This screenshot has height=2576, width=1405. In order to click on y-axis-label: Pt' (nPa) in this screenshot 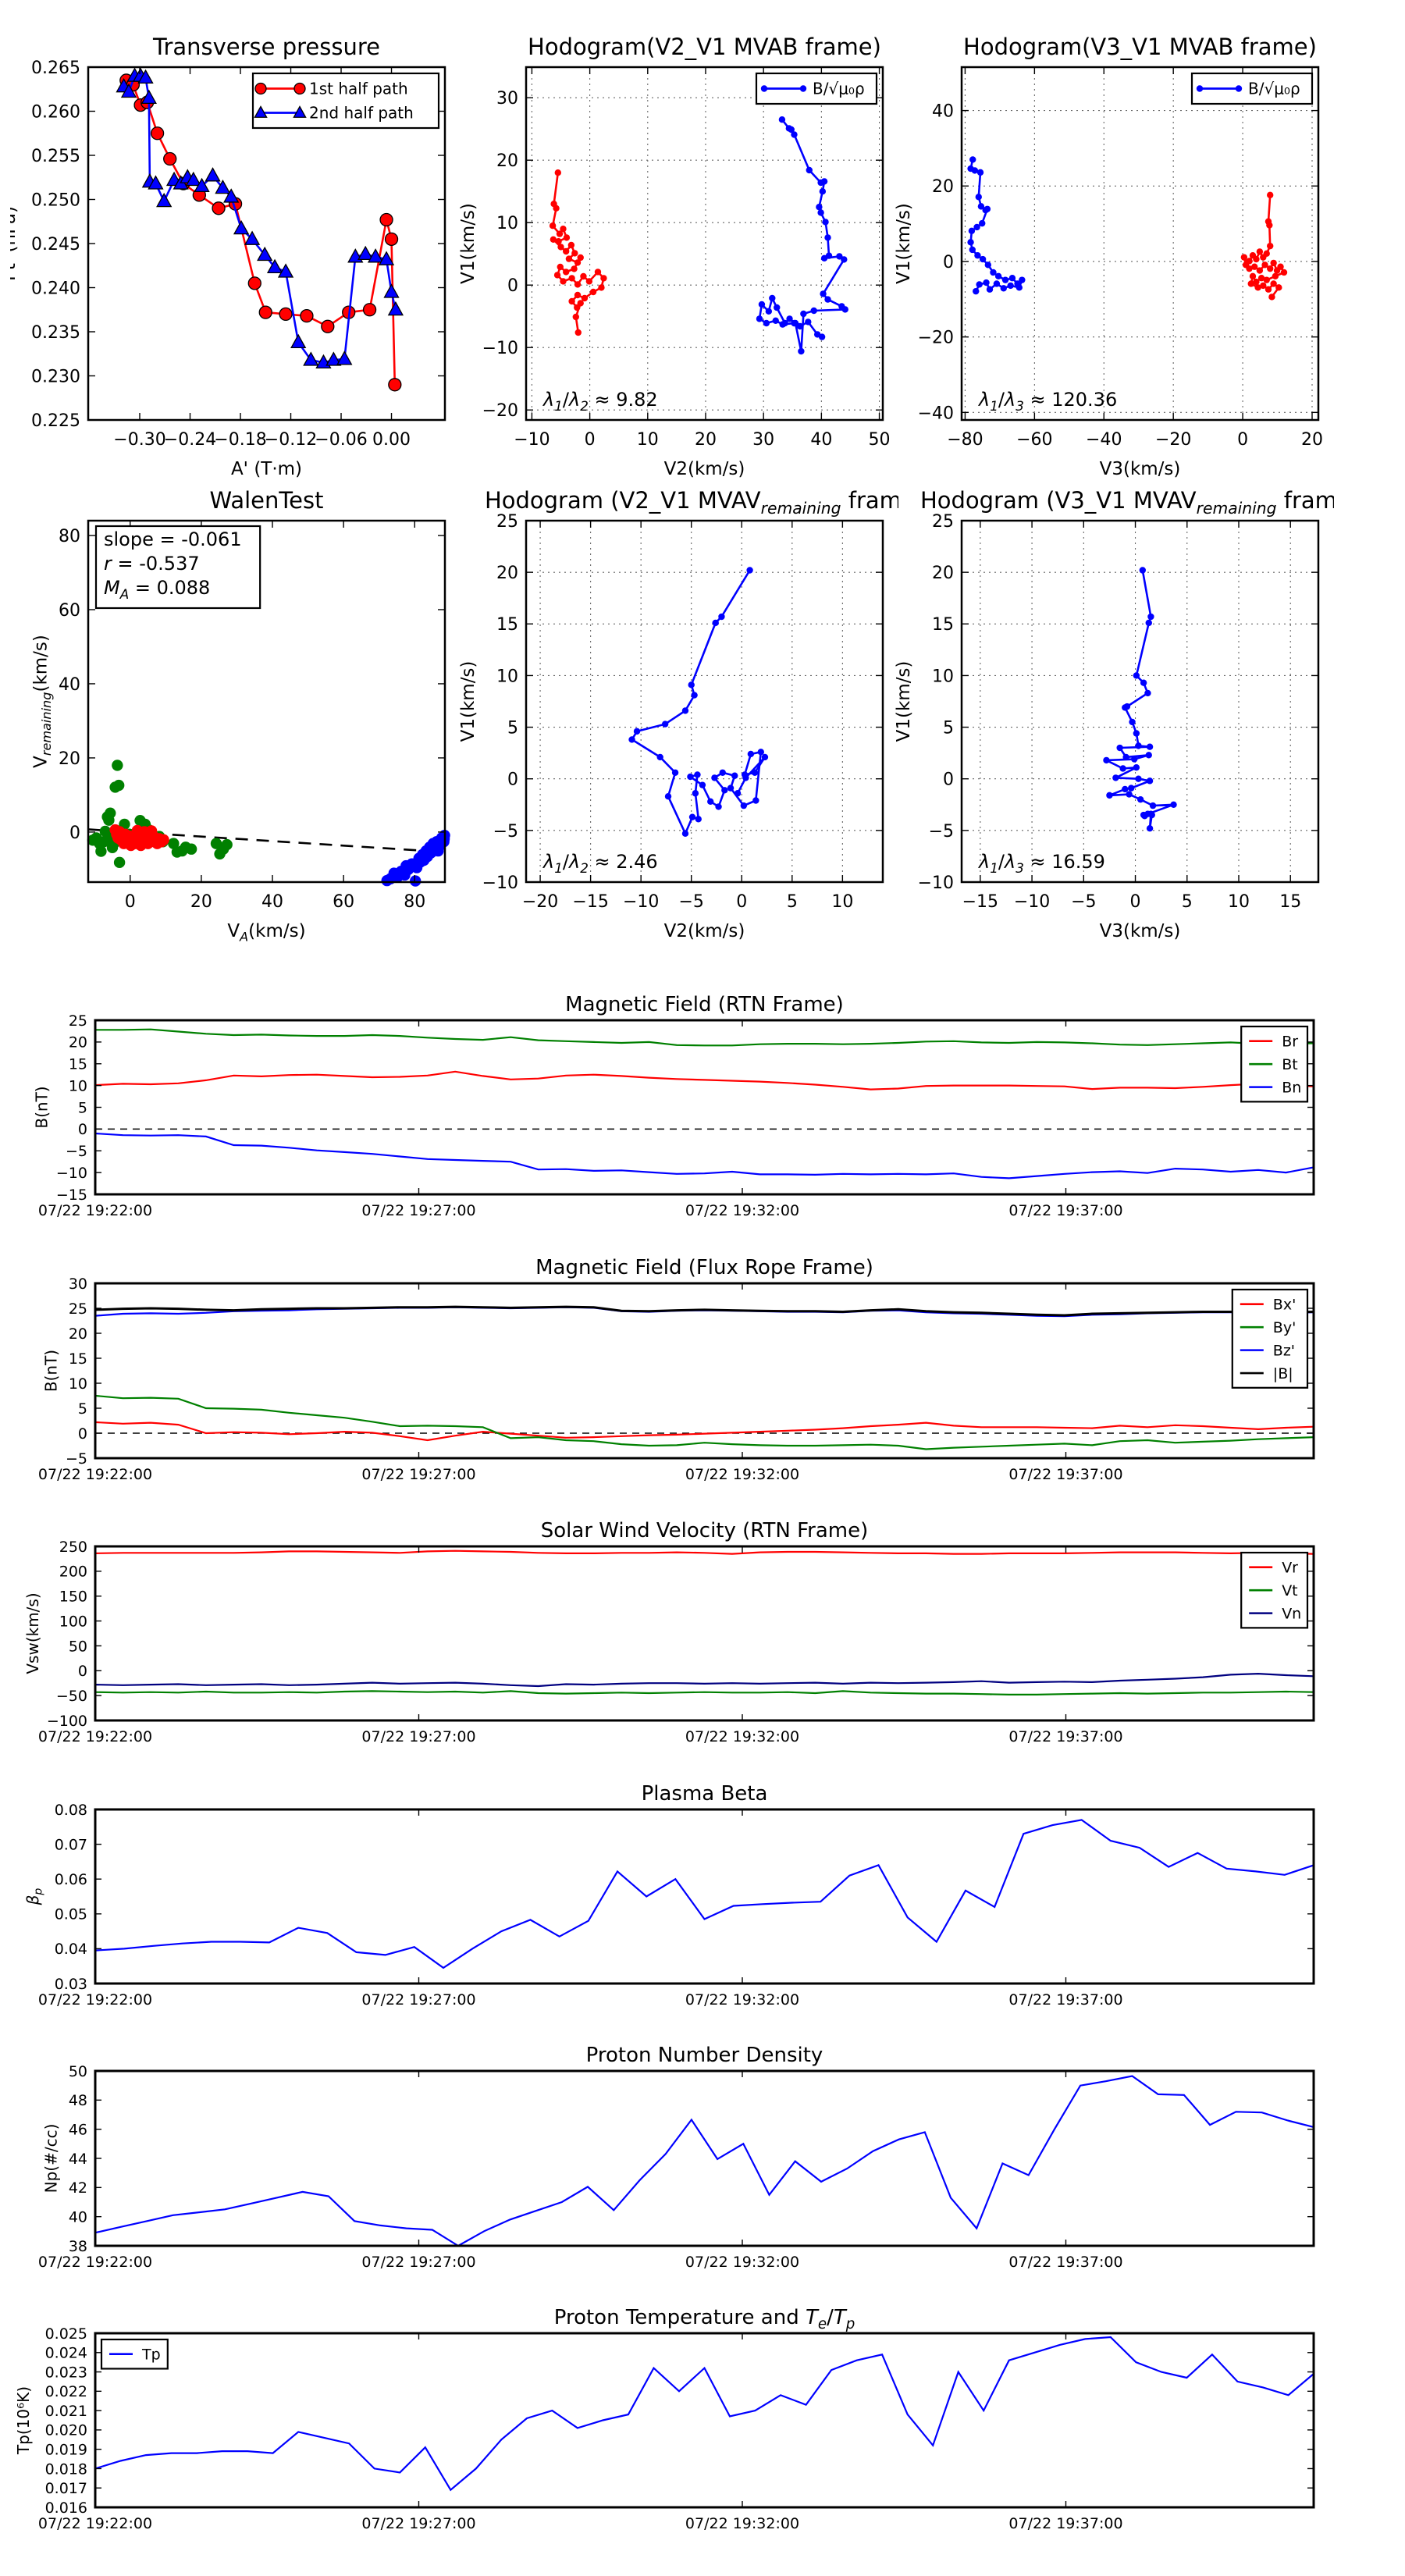, I will do `click(15, 243)`.